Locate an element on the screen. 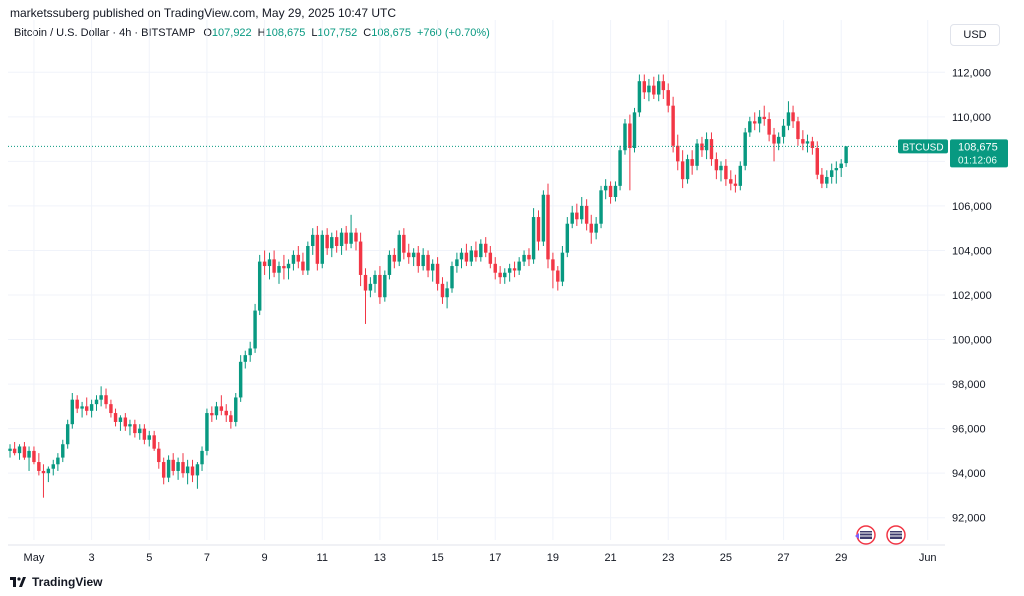 The image size is (1024, 596). open-value: 107,922 is located at coordinates (231, 33).